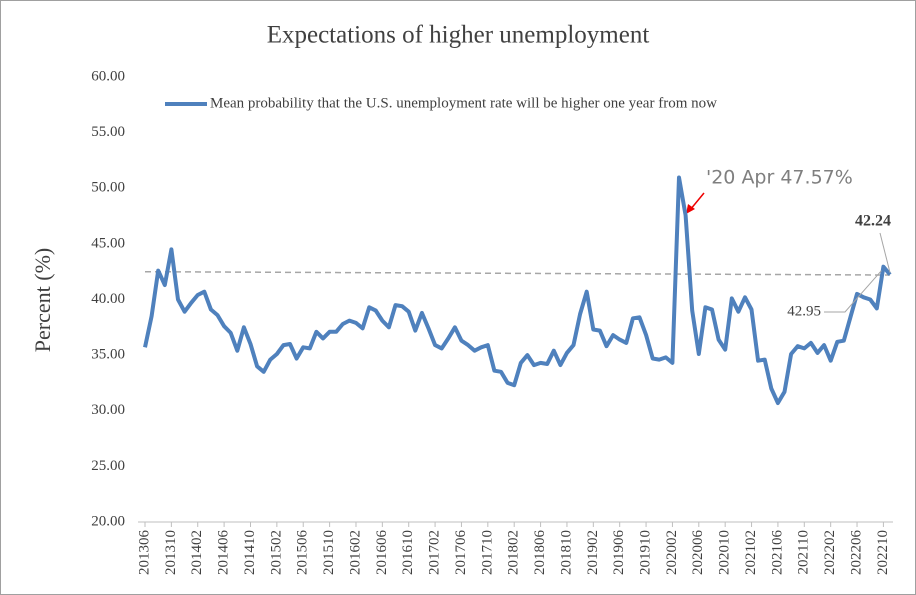 This screenshot has height=595, width=916. Describe the element at coordinates (619, 553) in the screenshot. I see `x-tick-label: 201906` at that location.